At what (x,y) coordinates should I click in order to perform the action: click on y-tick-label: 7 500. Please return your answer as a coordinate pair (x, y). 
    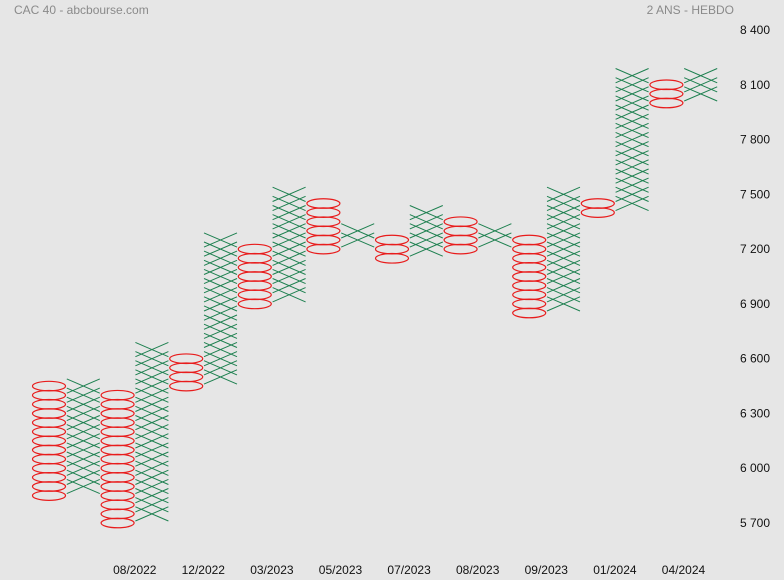
    Looking at the image, I should click on (755, 194).